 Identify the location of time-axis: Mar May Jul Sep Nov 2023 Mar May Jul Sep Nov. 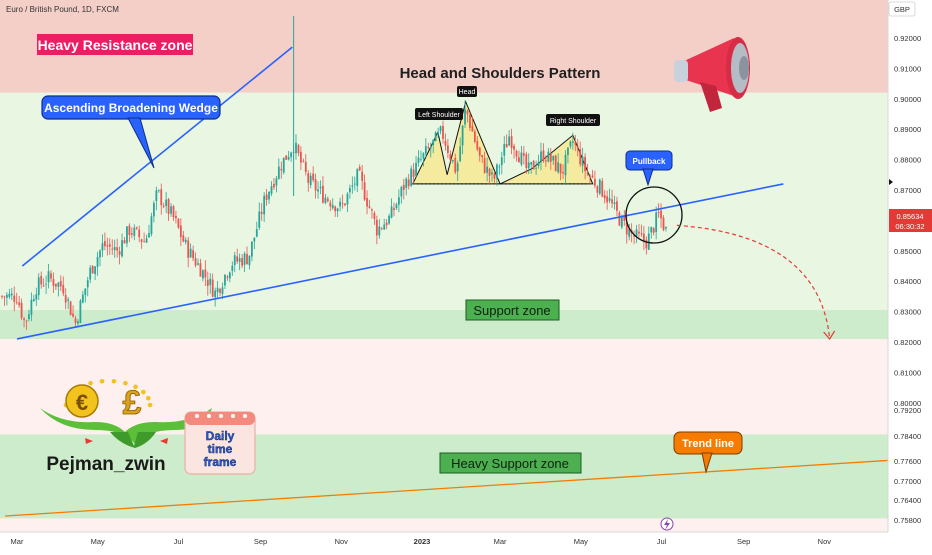
(466, 540).